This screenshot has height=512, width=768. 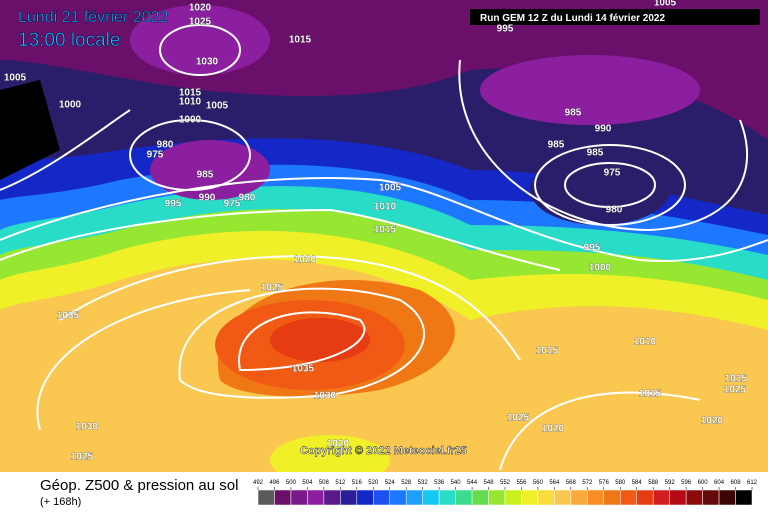 What do you see at coordinates (653, 483) in the screenshot?
I see `colorbar-tick-label: 588` at bounding box center [653, 483].